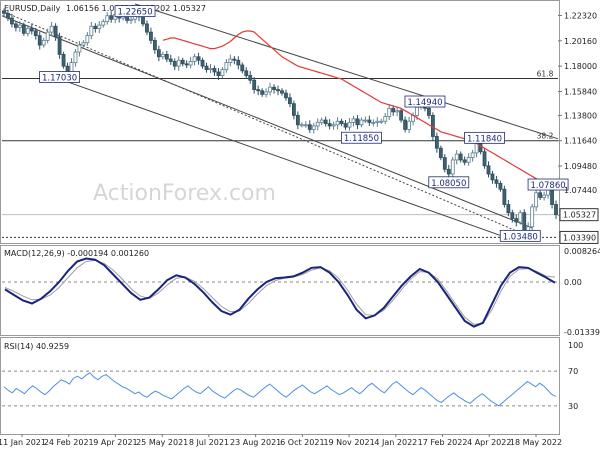  I want to click on y-tick-label: 1.11640, so click(580, 141).